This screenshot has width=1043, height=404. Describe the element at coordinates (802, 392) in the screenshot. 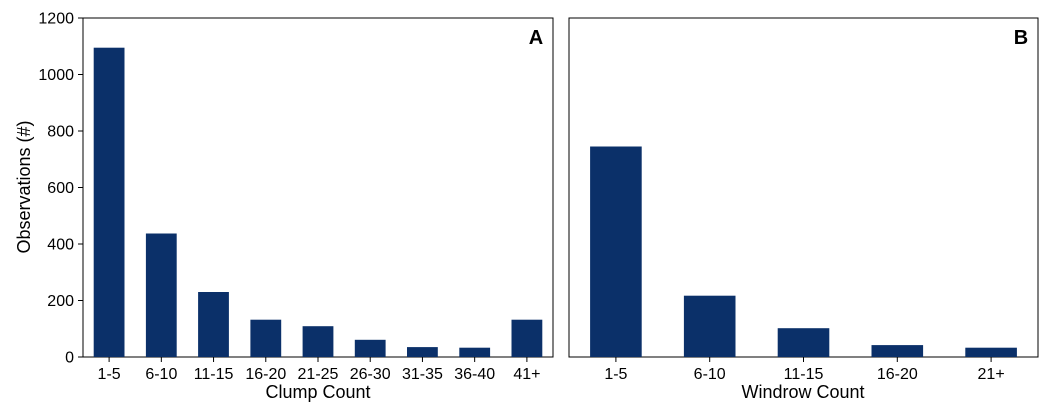

I see `panel-b-x-axis-title: Windrow Count` at that location.